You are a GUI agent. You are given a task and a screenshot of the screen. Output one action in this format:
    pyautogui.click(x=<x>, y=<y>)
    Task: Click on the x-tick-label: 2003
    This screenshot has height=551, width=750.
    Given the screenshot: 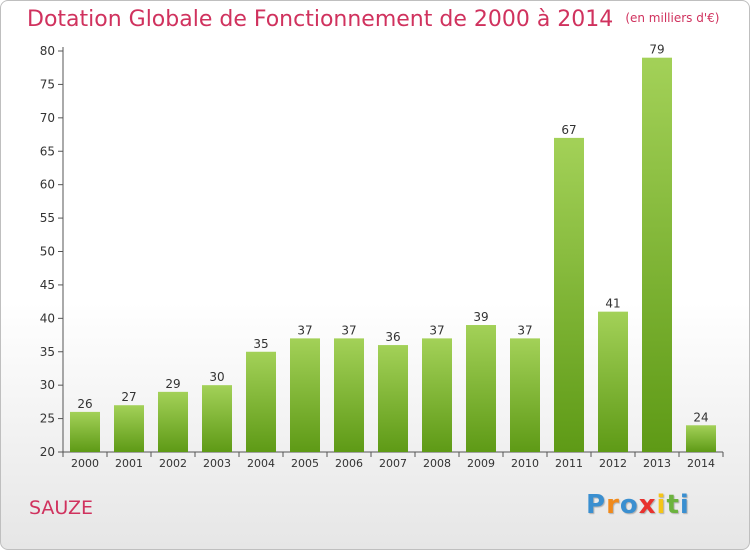 What is the action you would take?
    pyautogui.click(x=217, y=463)
    